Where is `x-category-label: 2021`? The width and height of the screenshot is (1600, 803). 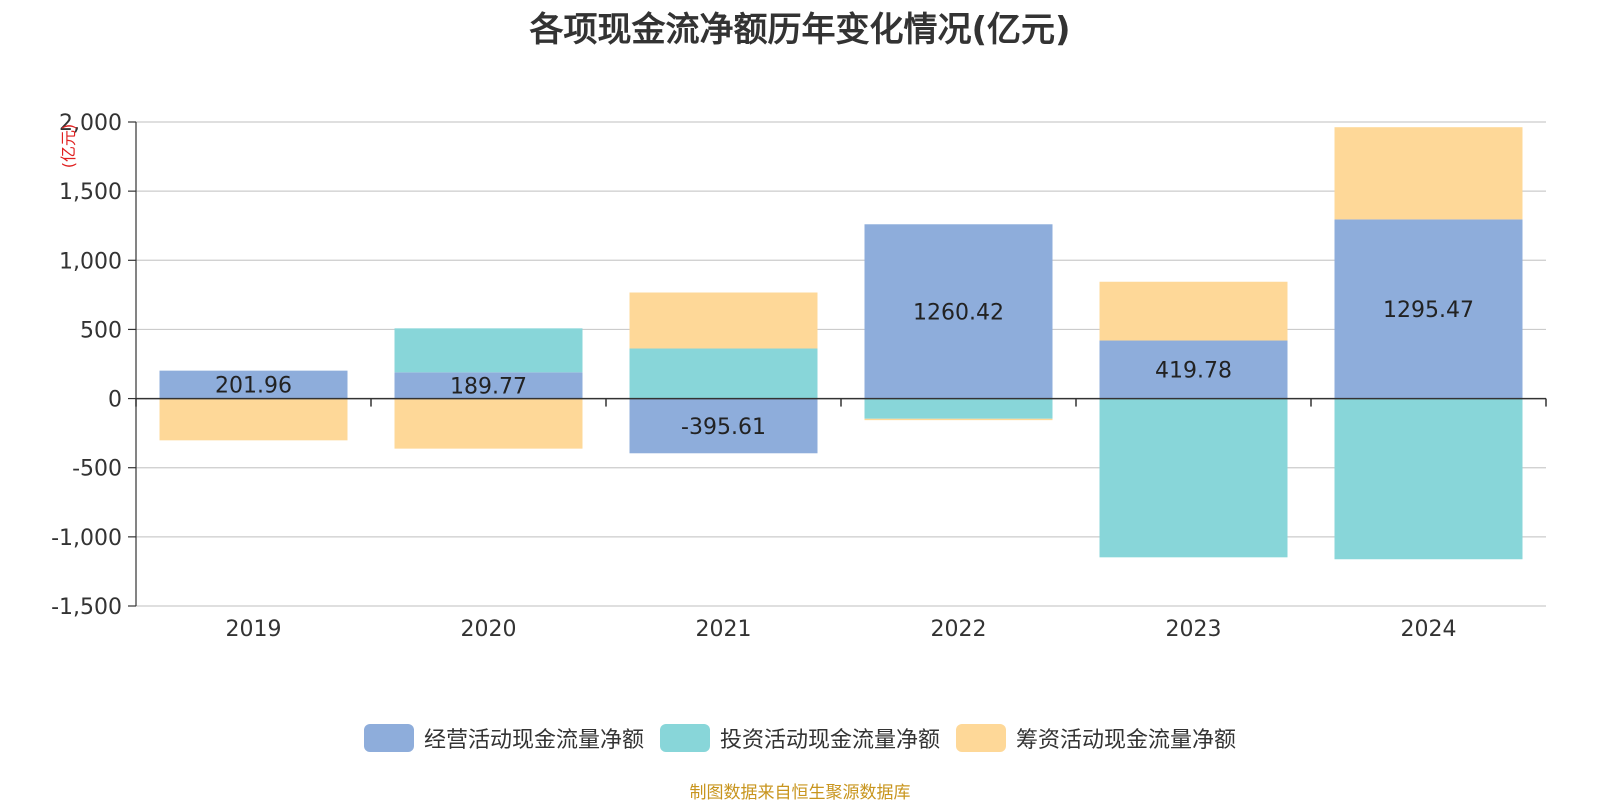
x-category-label: 2021 is located at coordinates (724, 629).